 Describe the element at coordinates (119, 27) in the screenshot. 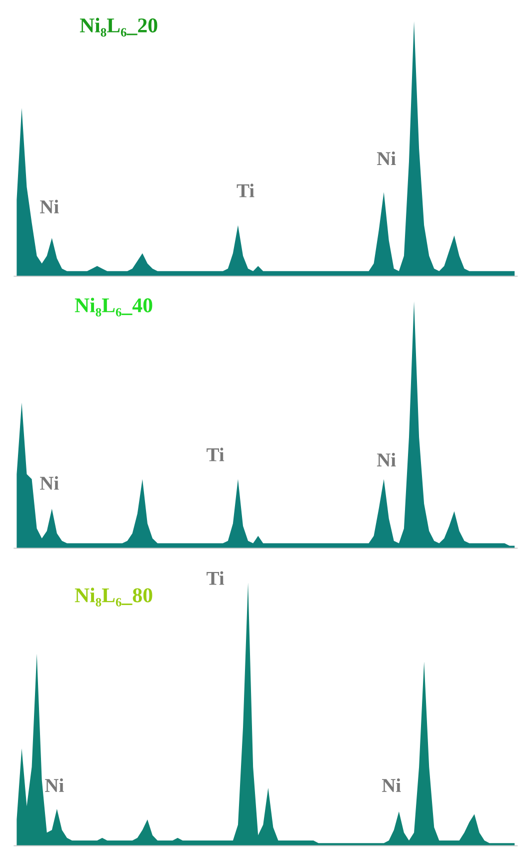

I see `chart-title: Ni₈L₆_20` at that location.